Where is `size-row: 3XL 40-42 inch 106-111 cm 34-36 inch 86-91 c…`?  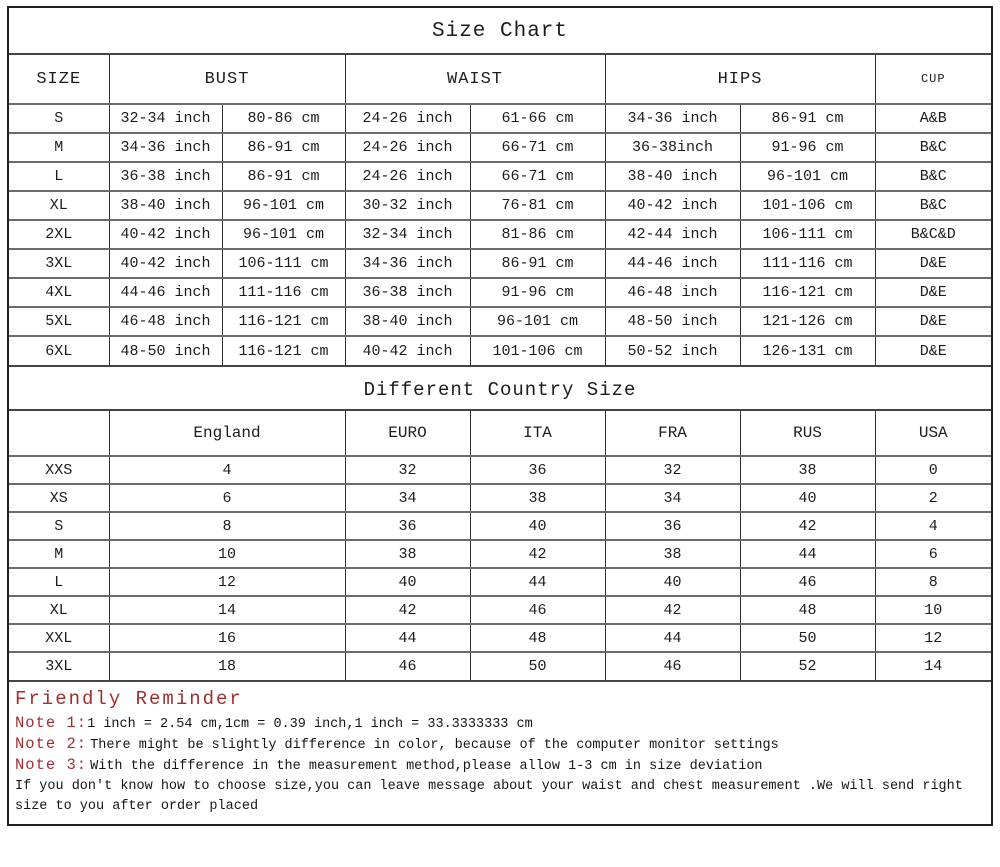
size-row: 3XL 40-42 inch 106-111 cm 34-36 inch 86-91 c… is located at coordinates (500, 263).